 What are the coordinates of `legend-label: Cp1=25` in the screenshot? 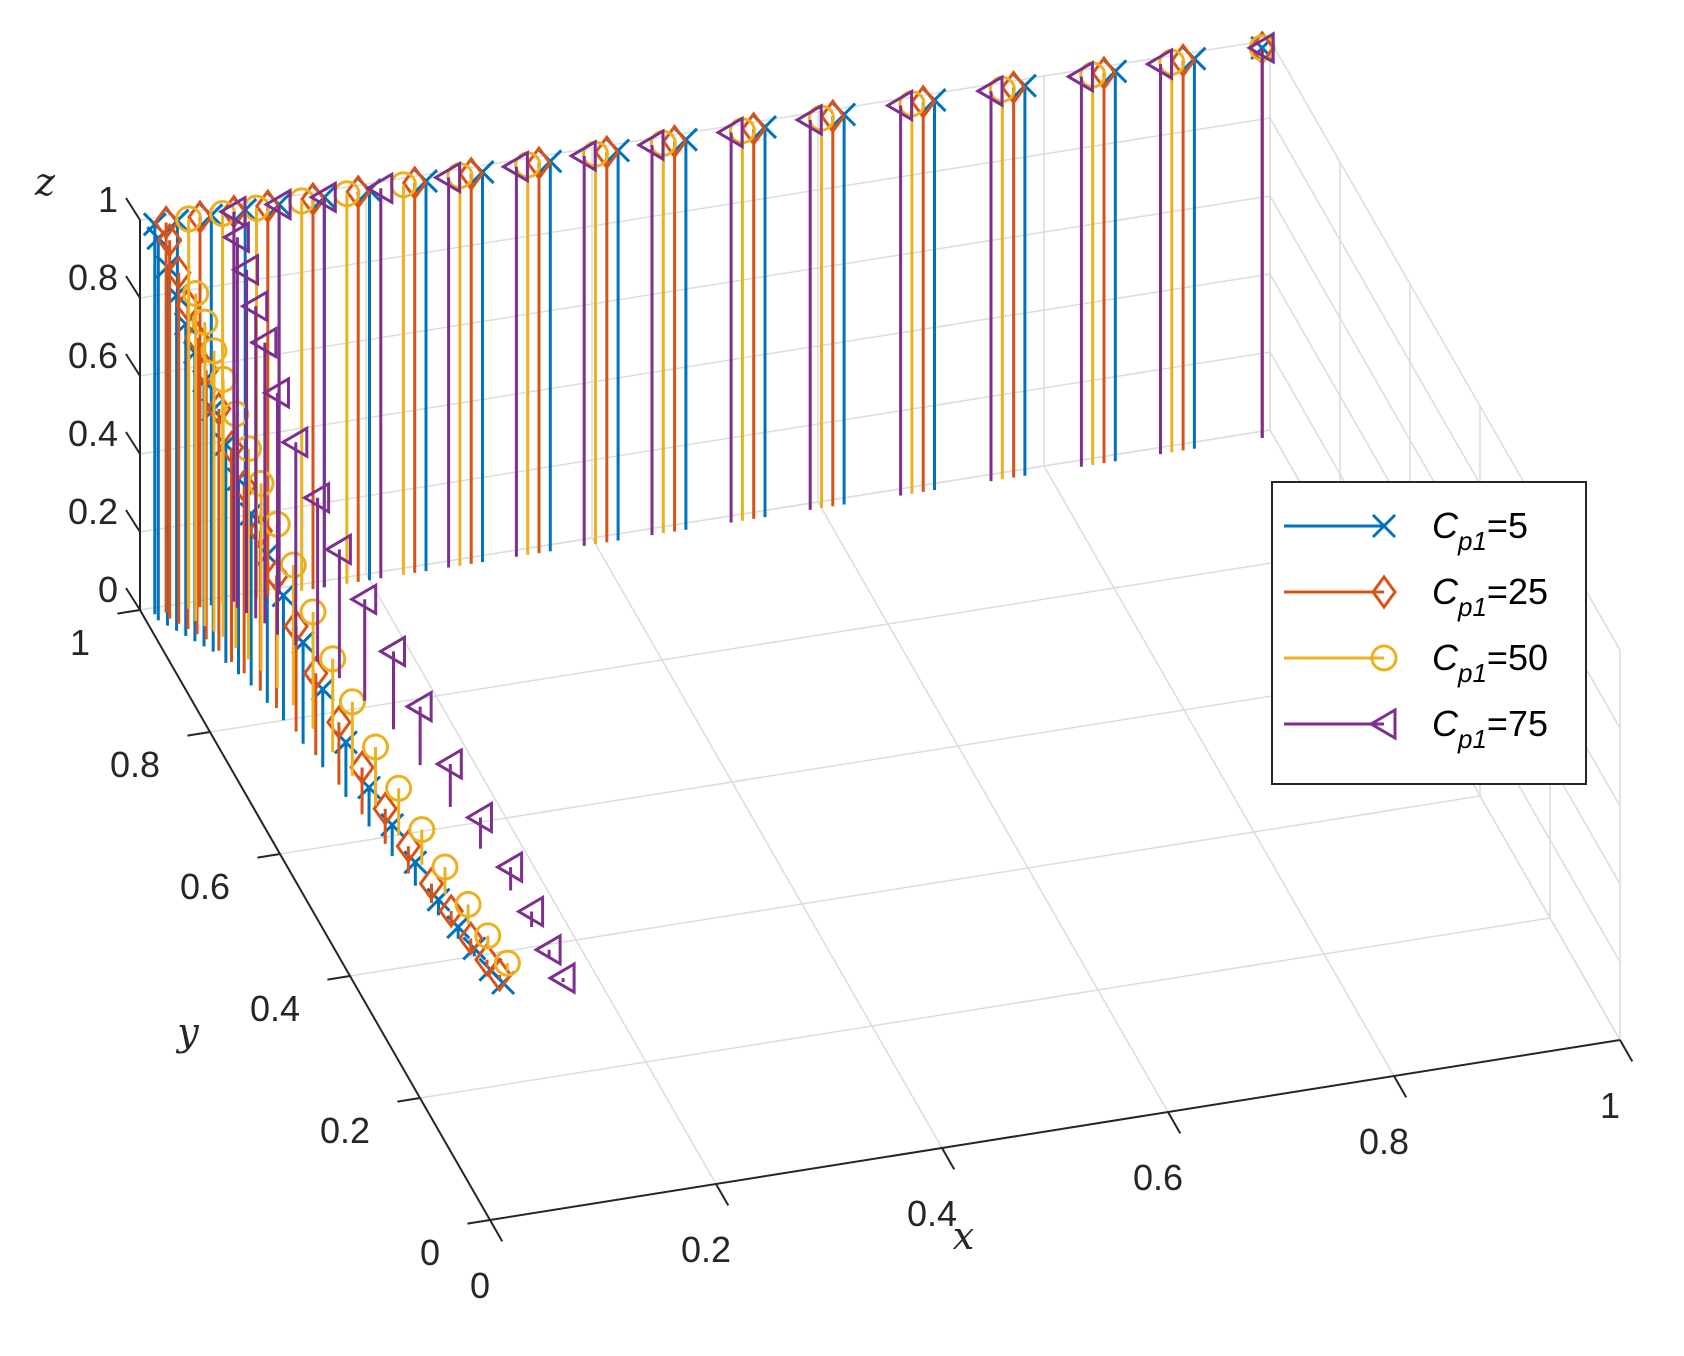 It's located at (1490, 596).